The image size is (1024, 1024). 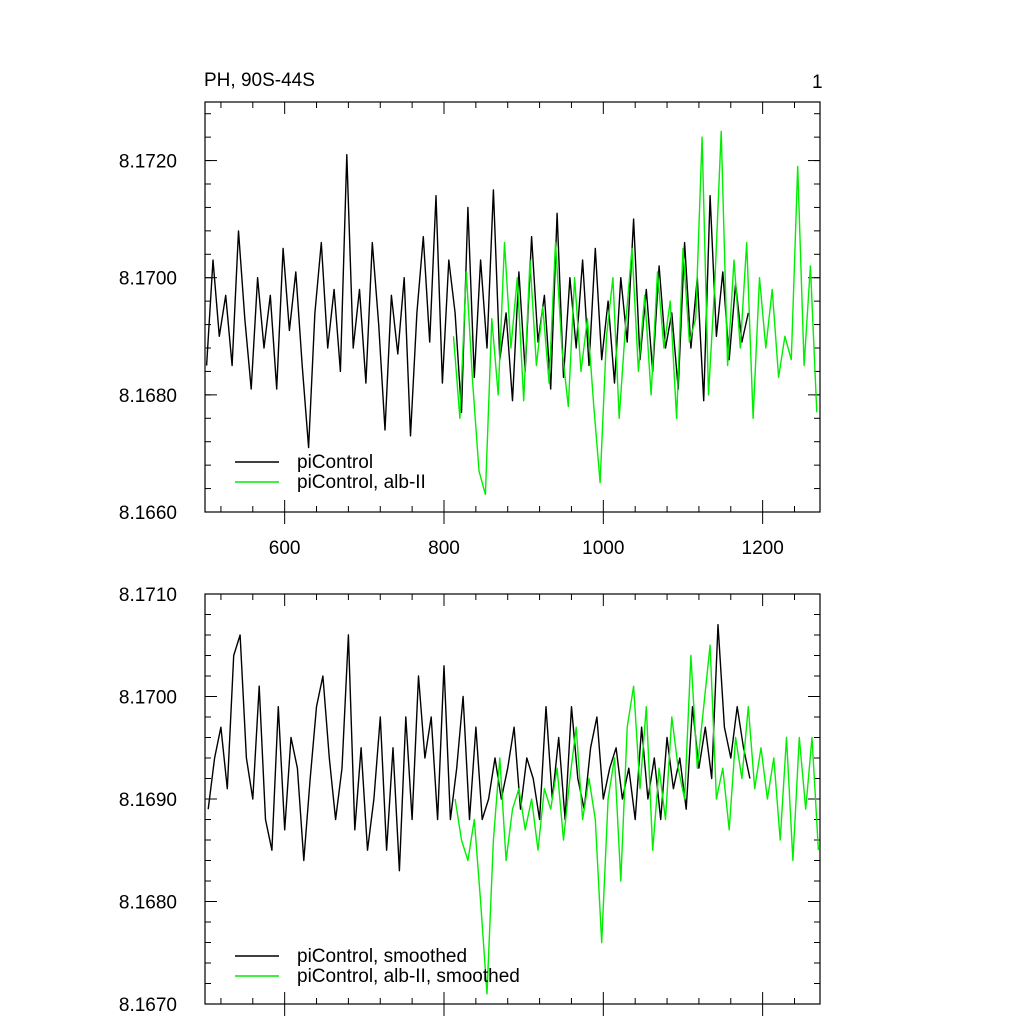 What do you see at coordinates (335, 462) in the screenshot?
I see `legend-label: piControl` at bounding box center [335, 462].